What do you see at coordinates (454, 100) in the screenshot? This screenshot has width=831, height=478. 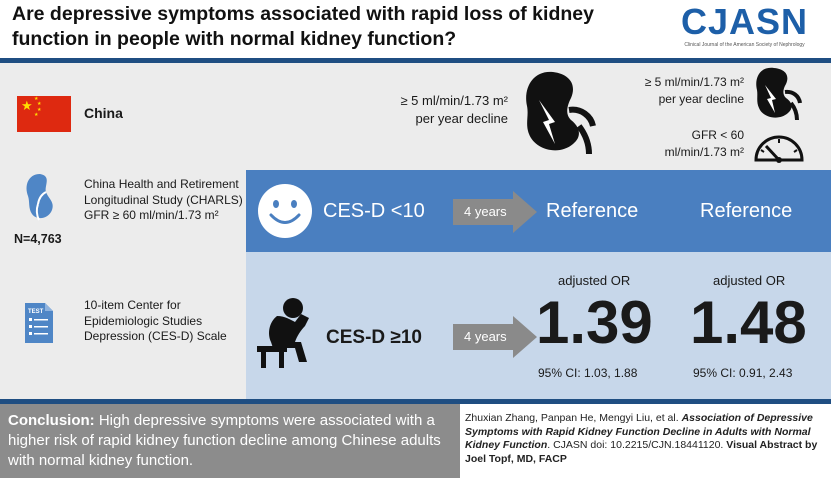 I see `outcome1-threshold: ≥ 5 ml/min/1.73 m²` at bounding box center [454, 100].